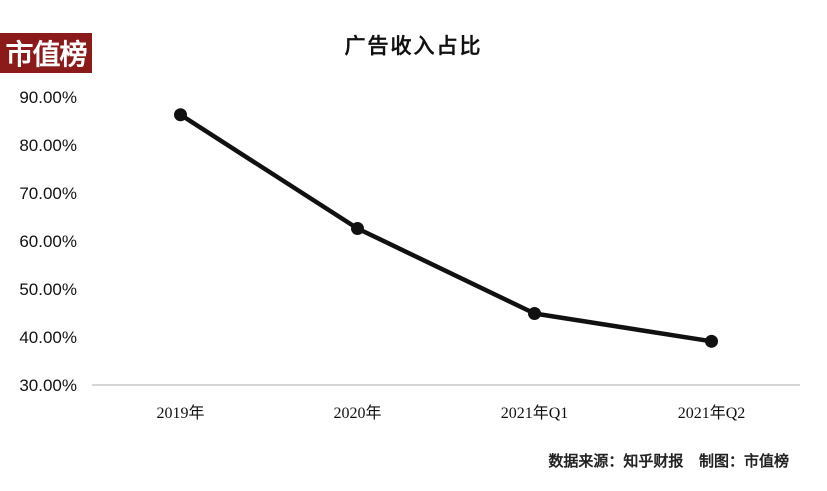 This screenshot has height=491, width=827. I want to click on chart-title: 广告收入占比, so click(413, 45).